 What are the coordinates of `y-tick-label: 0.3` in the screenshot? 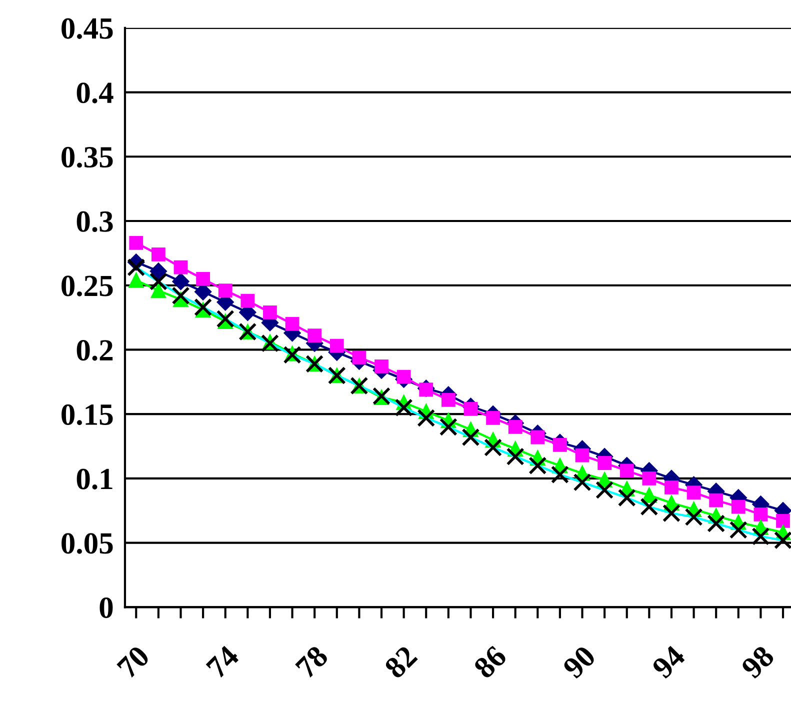 It's located at (94, 221).